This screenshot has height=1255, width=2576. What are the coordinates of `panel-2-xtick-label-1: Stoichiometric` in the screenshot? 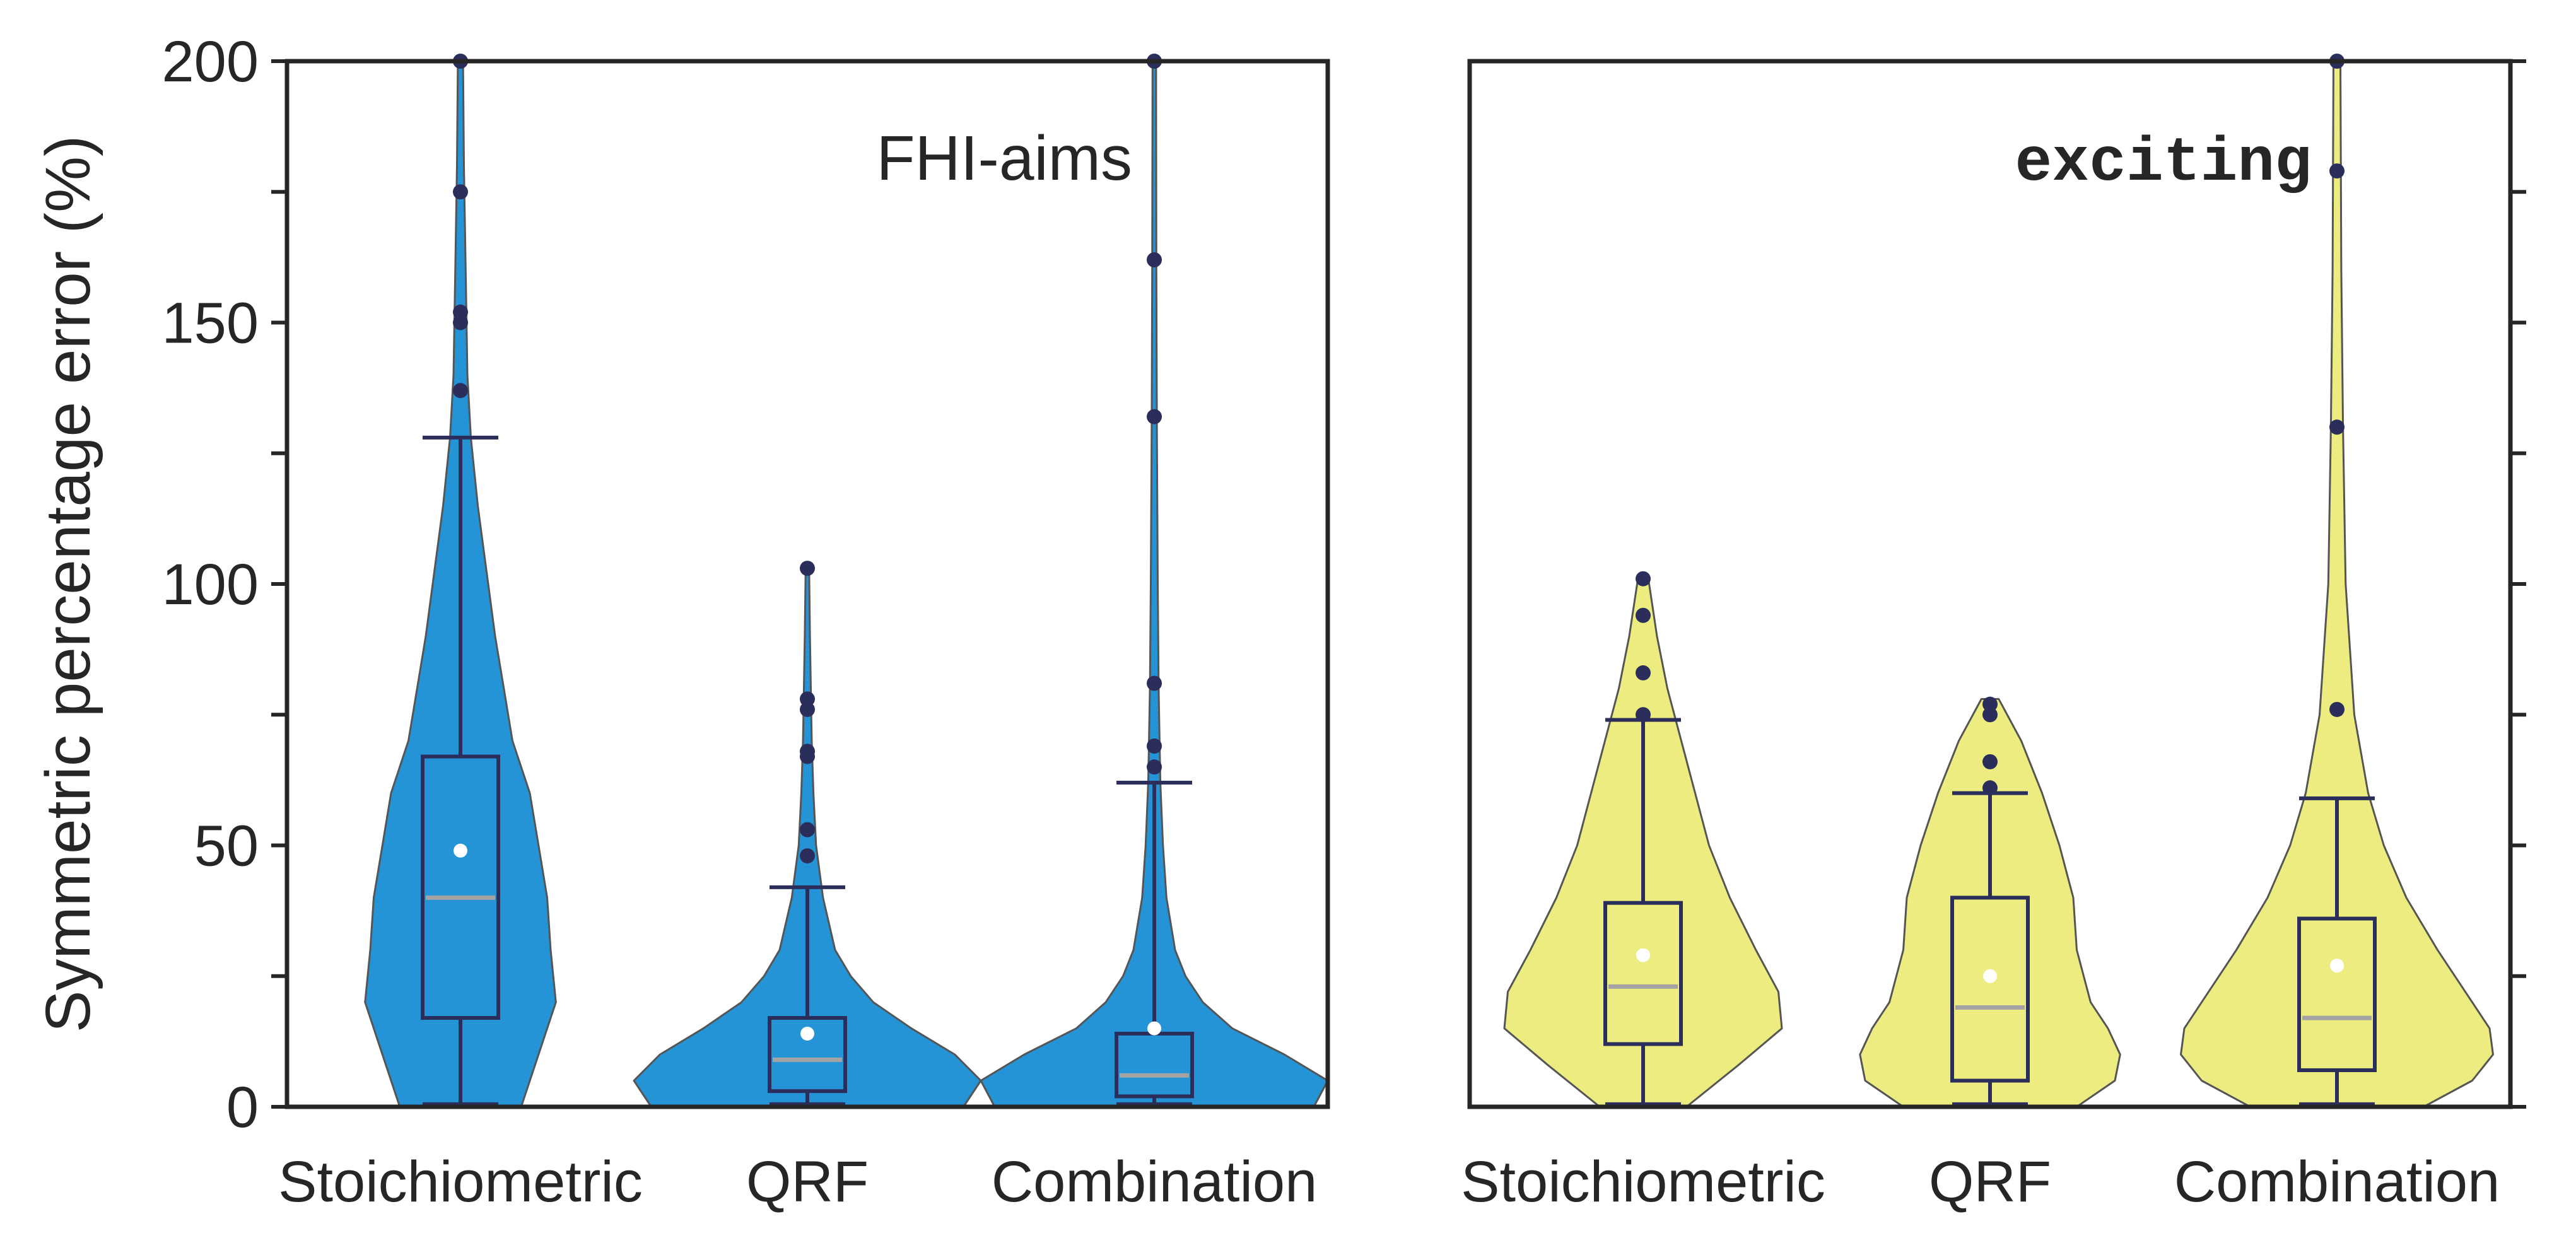 It's located at (1643, 1182).